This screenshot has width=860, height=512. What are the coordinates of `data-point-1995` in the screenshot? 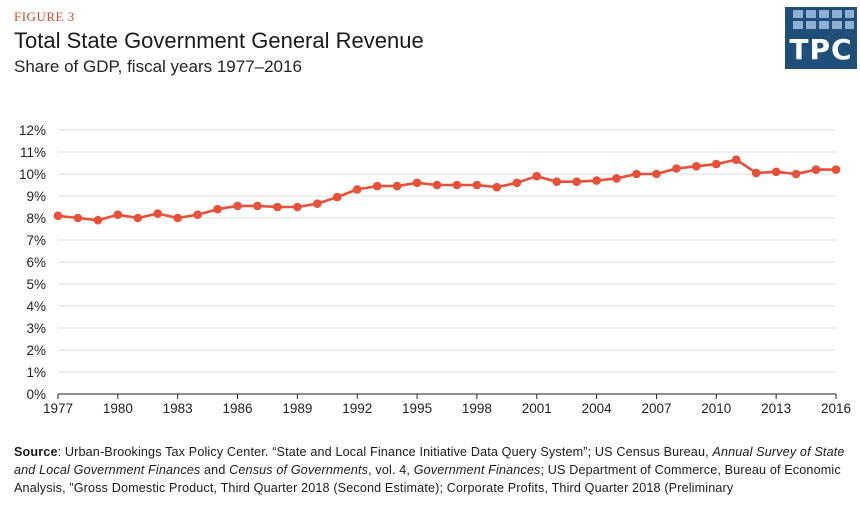 It's located at (417, 183).